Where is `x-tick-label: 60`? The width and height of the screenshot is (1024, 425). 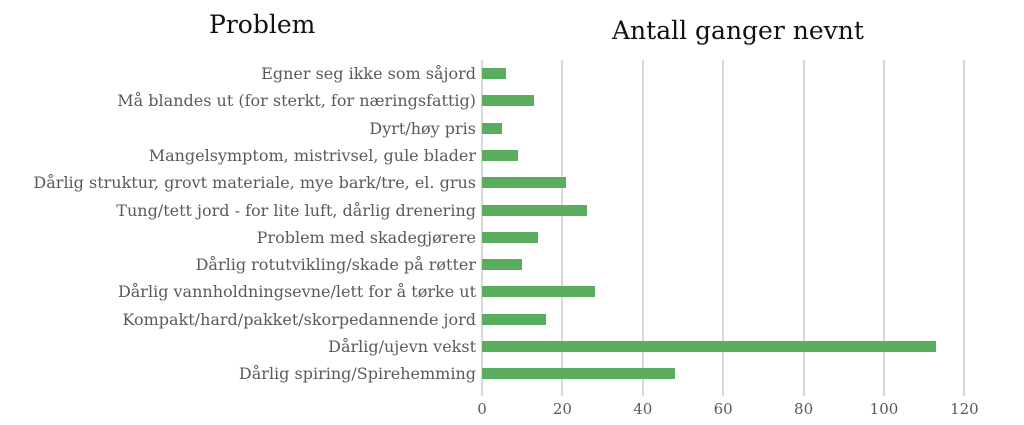 x-tick-label: 60 is located at coordinates (723, 409).